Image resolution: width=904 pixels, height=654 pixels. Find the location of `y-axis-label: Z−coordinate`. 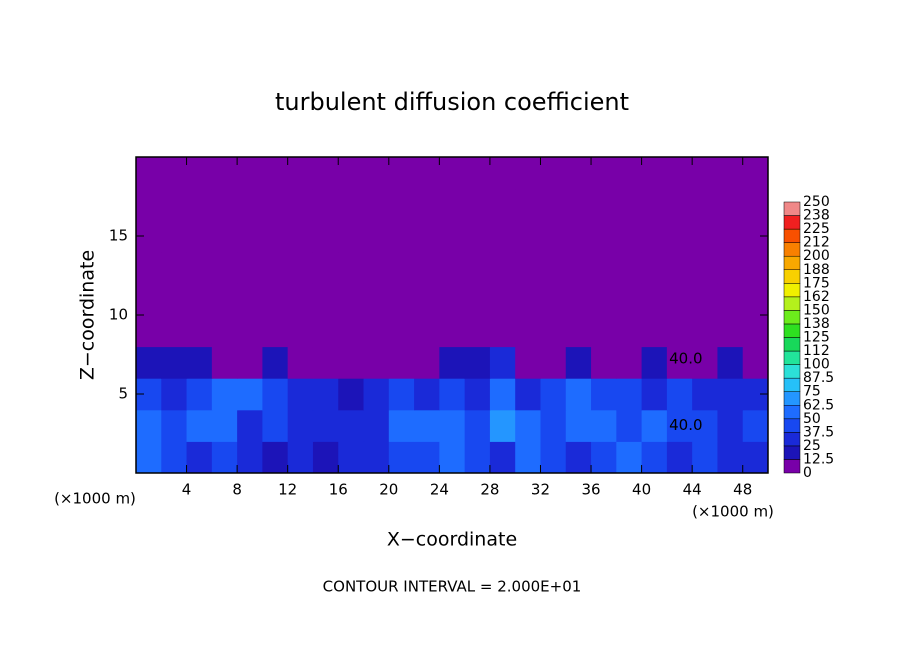

y-axis-label: Z−coordinate is located at coordinates (88, 315).